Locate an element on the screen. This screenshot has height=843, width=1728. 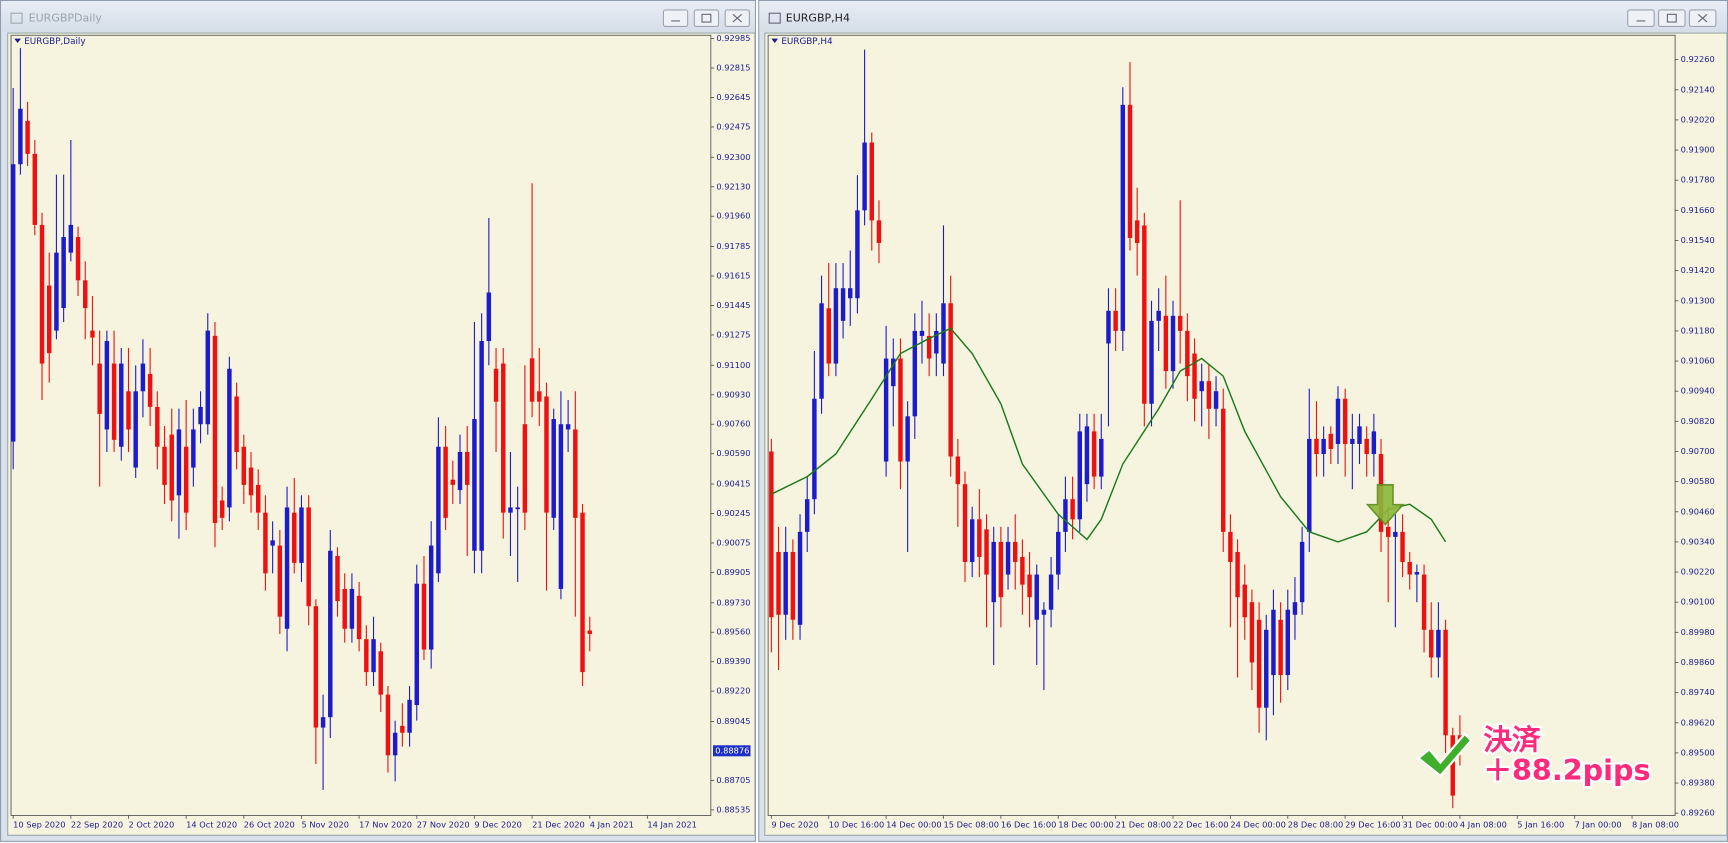
y-tick-label: 0.90590 is located at coordinates (733, 453).